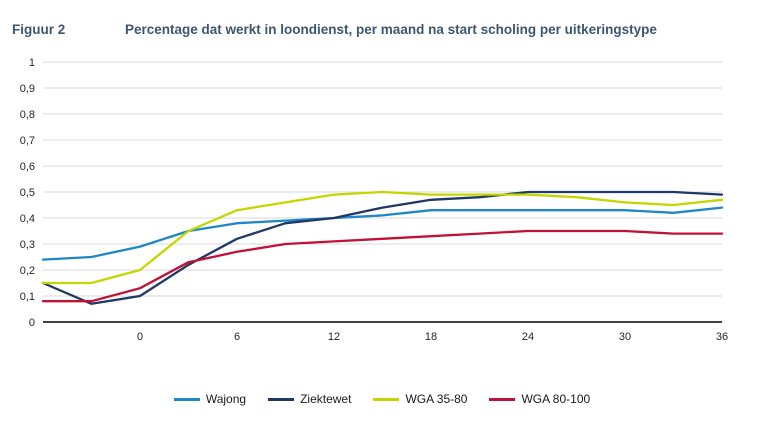  Describe the element at coordinates (27, 115) in the screenshot. I see `y-tick-label: 0,8` at that location.